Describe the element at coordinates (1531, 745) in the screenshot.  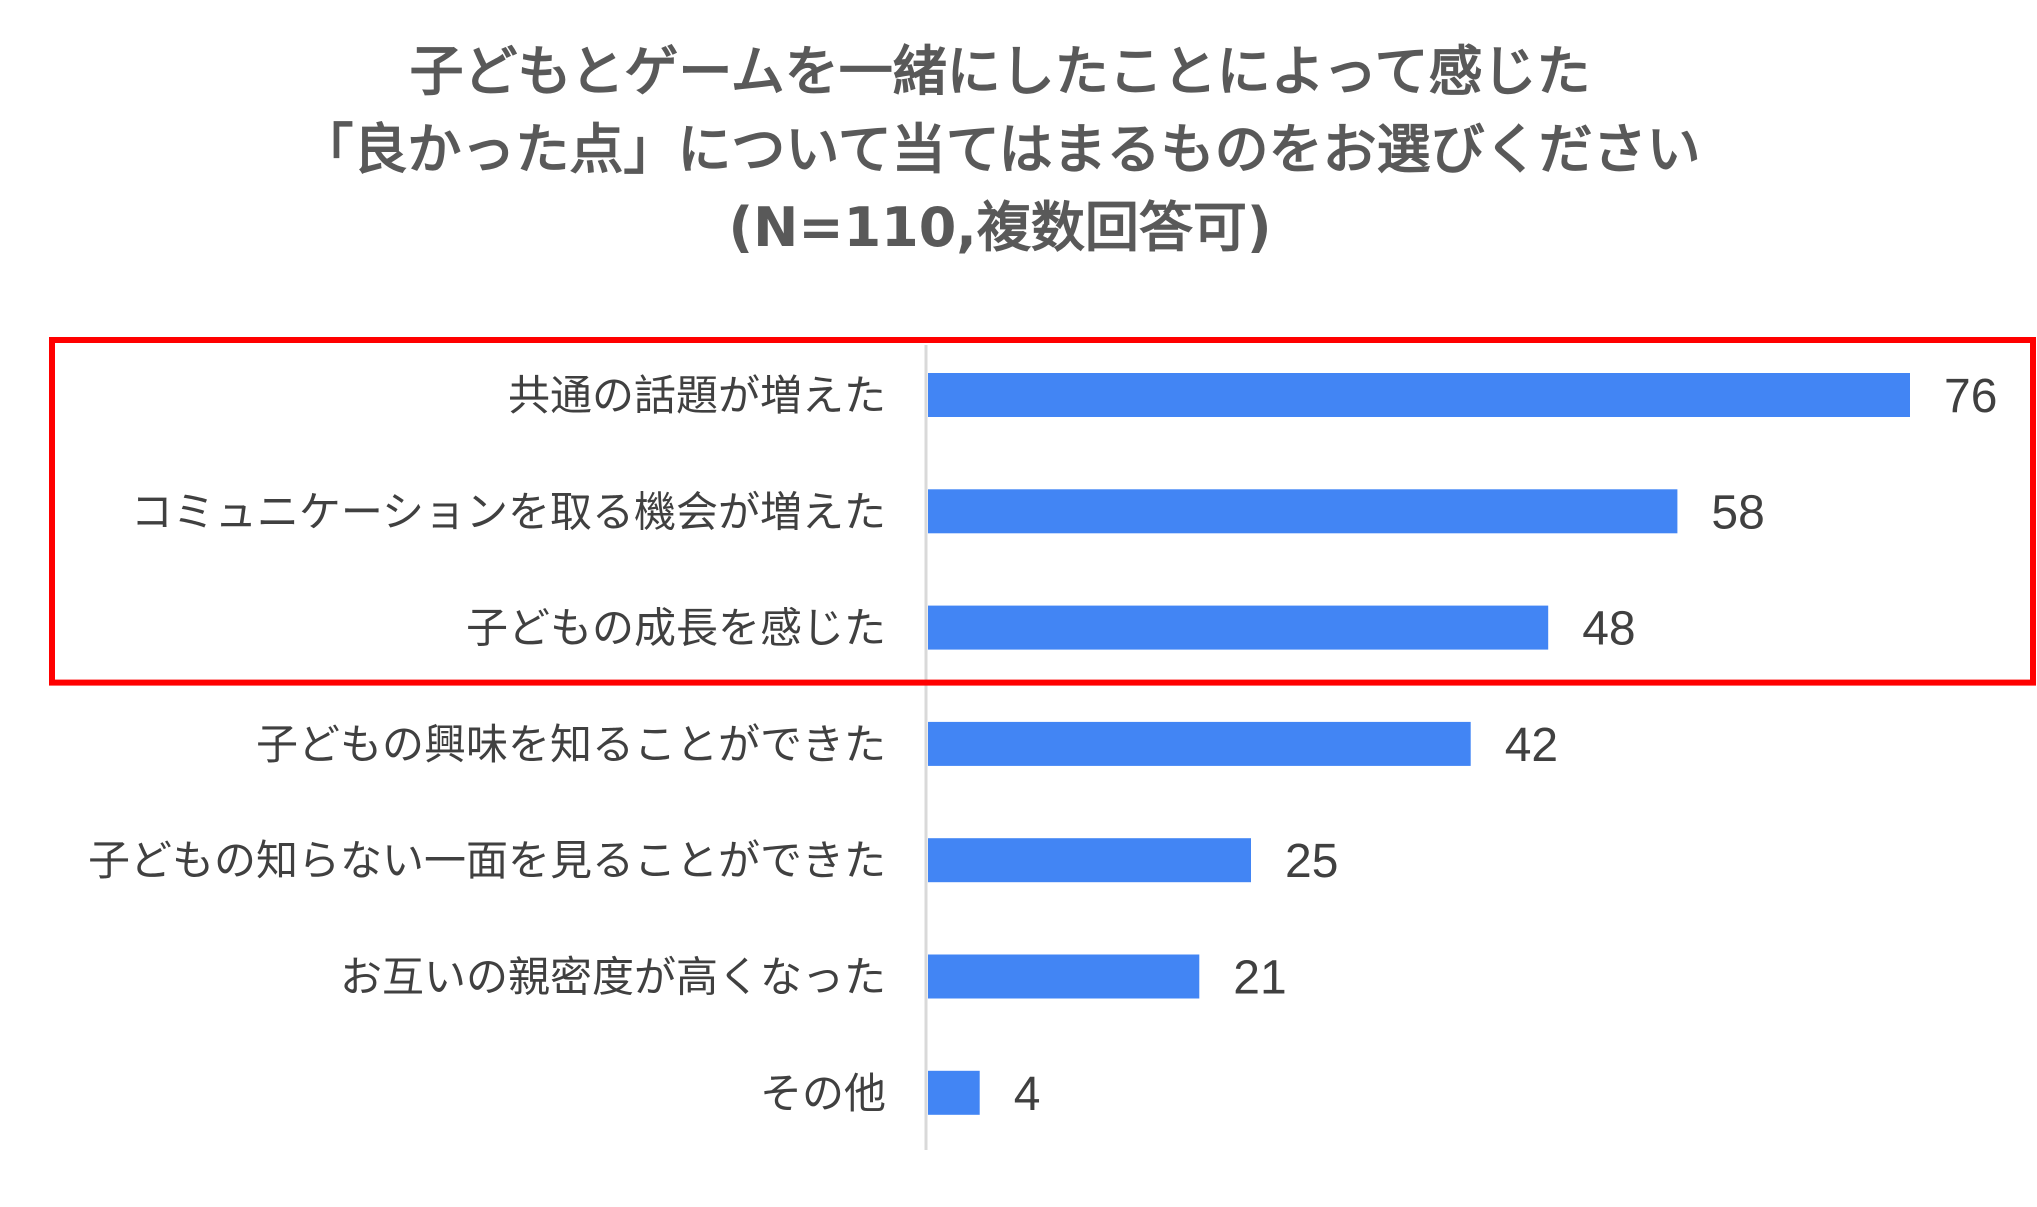
I see `value-label-4: 42` at that location.